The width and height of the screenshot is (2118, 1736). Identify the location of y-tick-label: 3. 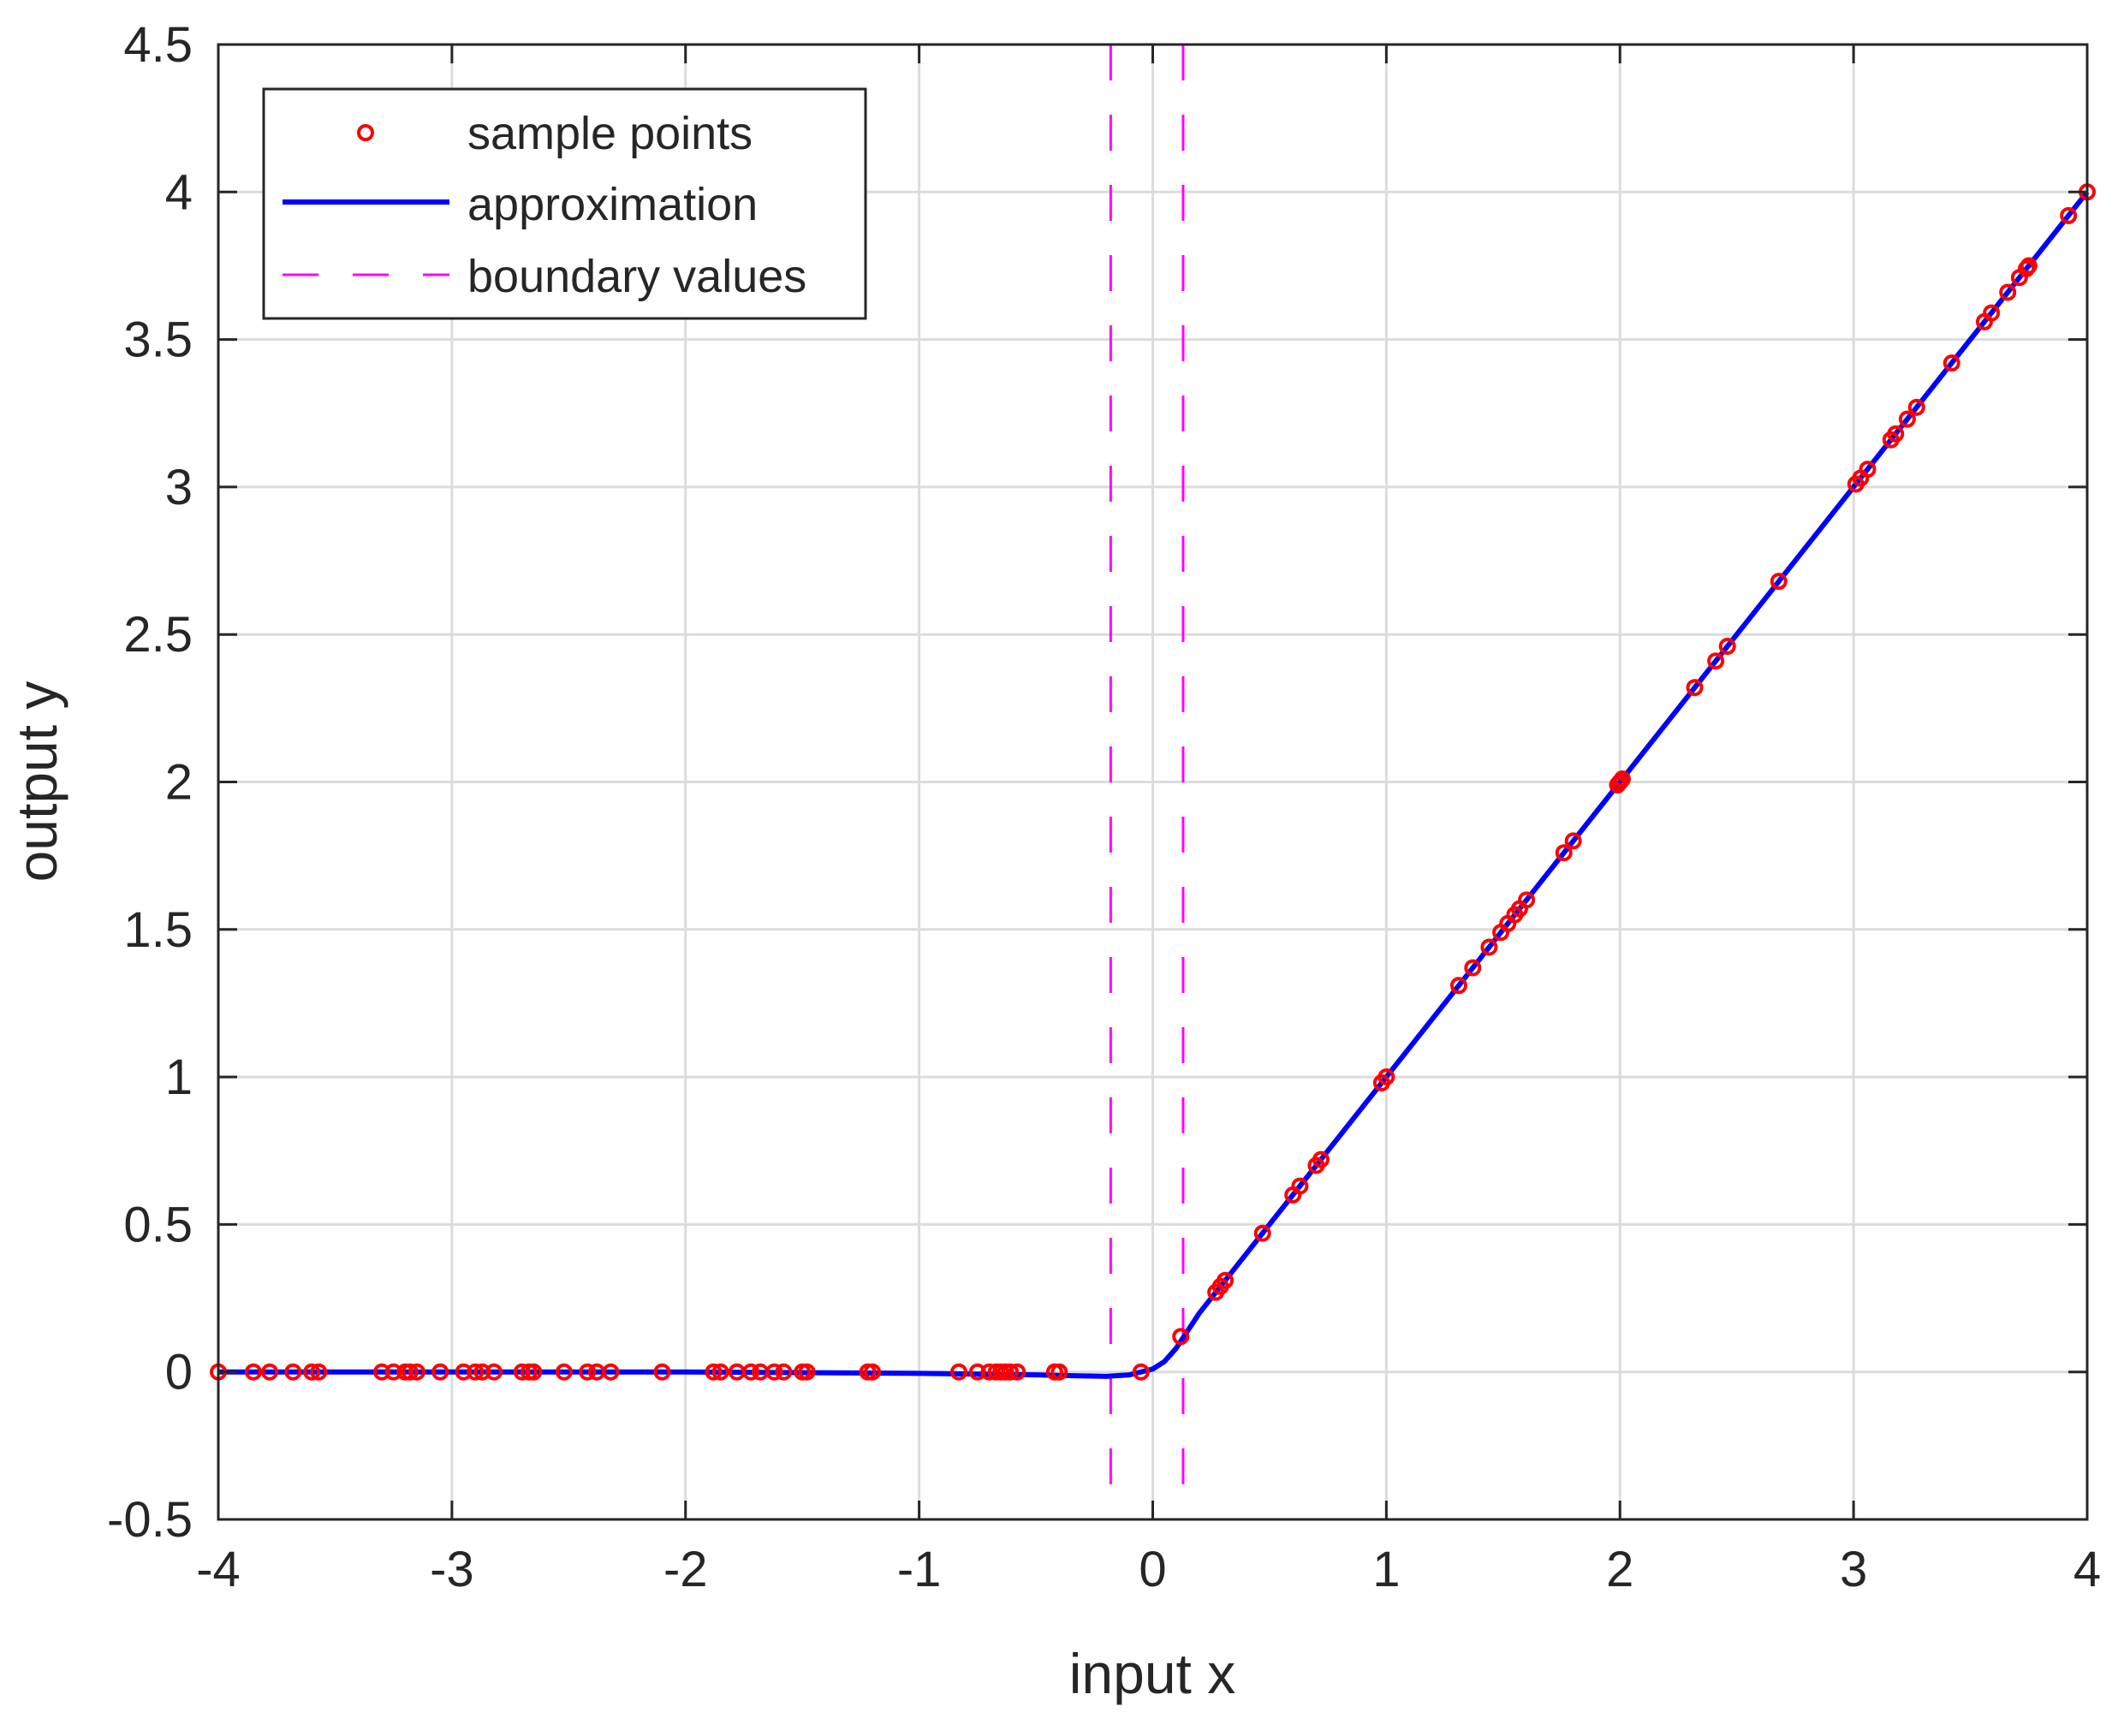
(179, 488).